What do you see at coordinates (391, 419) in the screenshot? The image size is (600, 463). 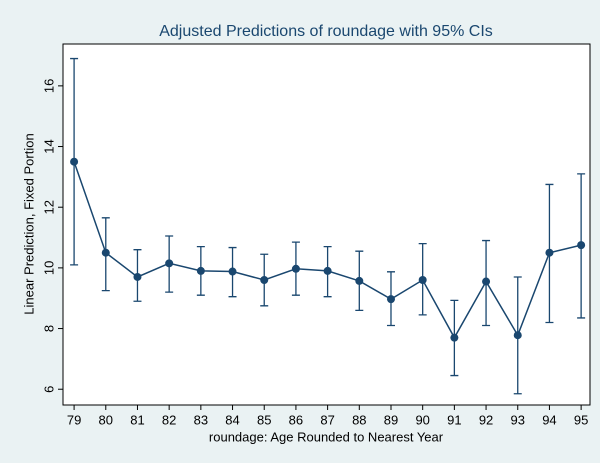 I see `x-tick-label: 89` at bounding box center [391, 419].